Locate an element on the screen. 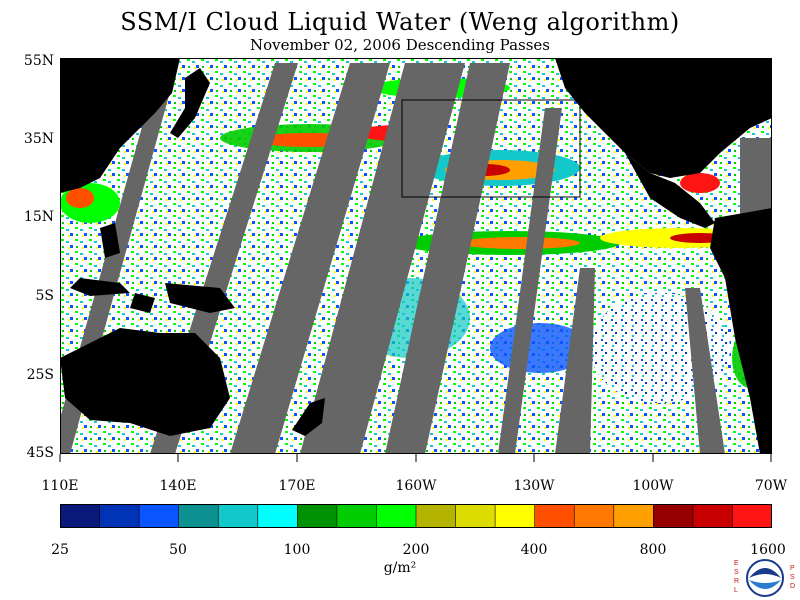  colorbar-label-1600: 1600 is located at coordinates (768, 550).